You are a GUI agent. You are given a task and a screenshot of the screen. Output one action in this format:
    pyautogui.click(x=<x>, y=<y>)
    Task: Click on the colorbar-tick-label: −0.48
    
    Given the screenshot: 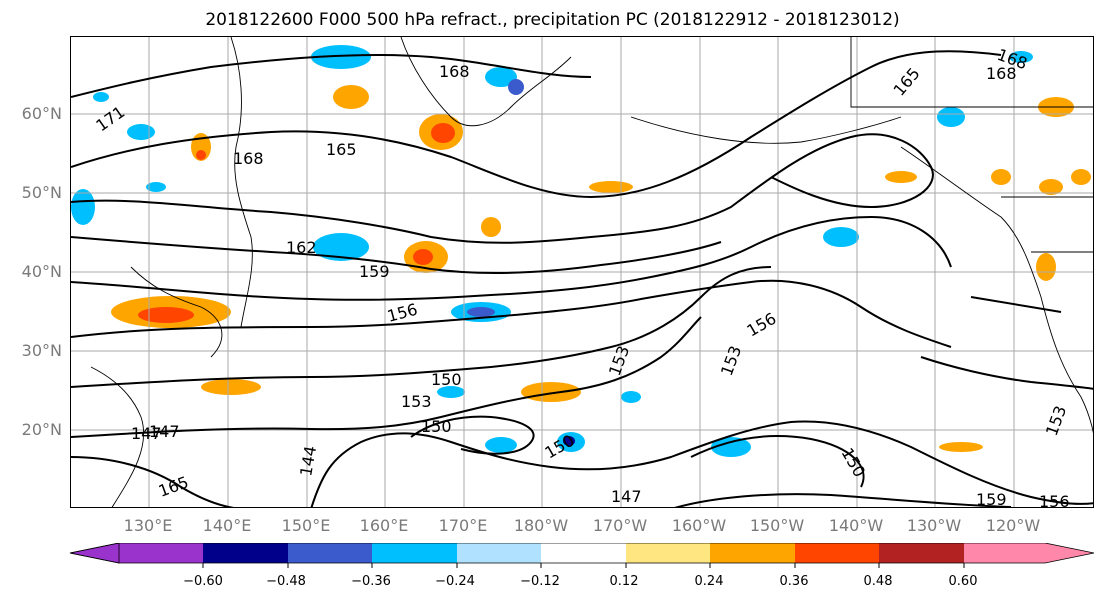 What is the action you would take?
    pyautogui.click(x=286, y=581)
    